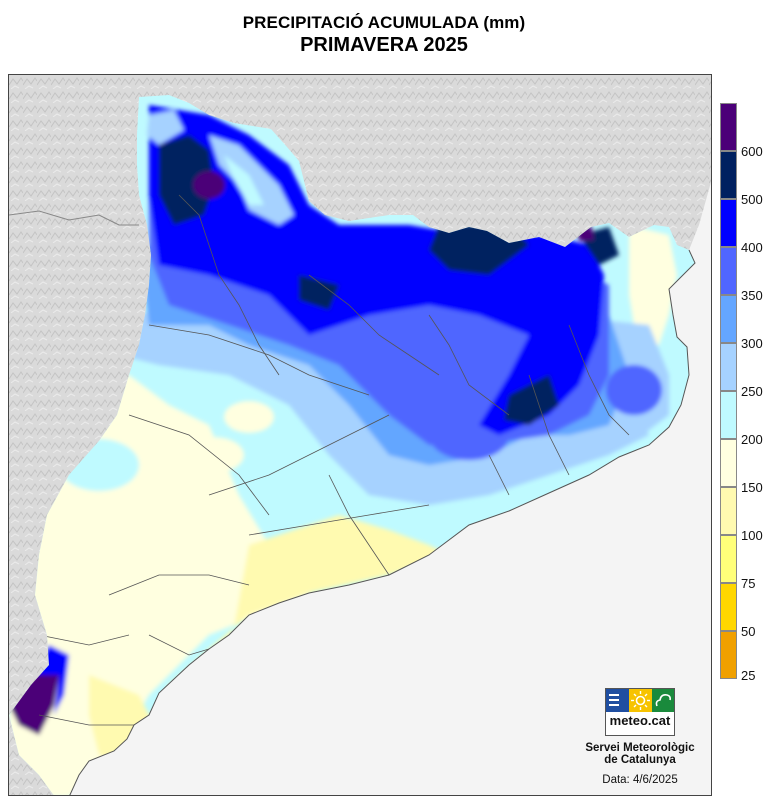 This screenshot has width=768, height=804. Describe the element at coordinates (384, 45) in the screenshot. I see `map-subtitle: PRIMAVERA 2025` at that location.